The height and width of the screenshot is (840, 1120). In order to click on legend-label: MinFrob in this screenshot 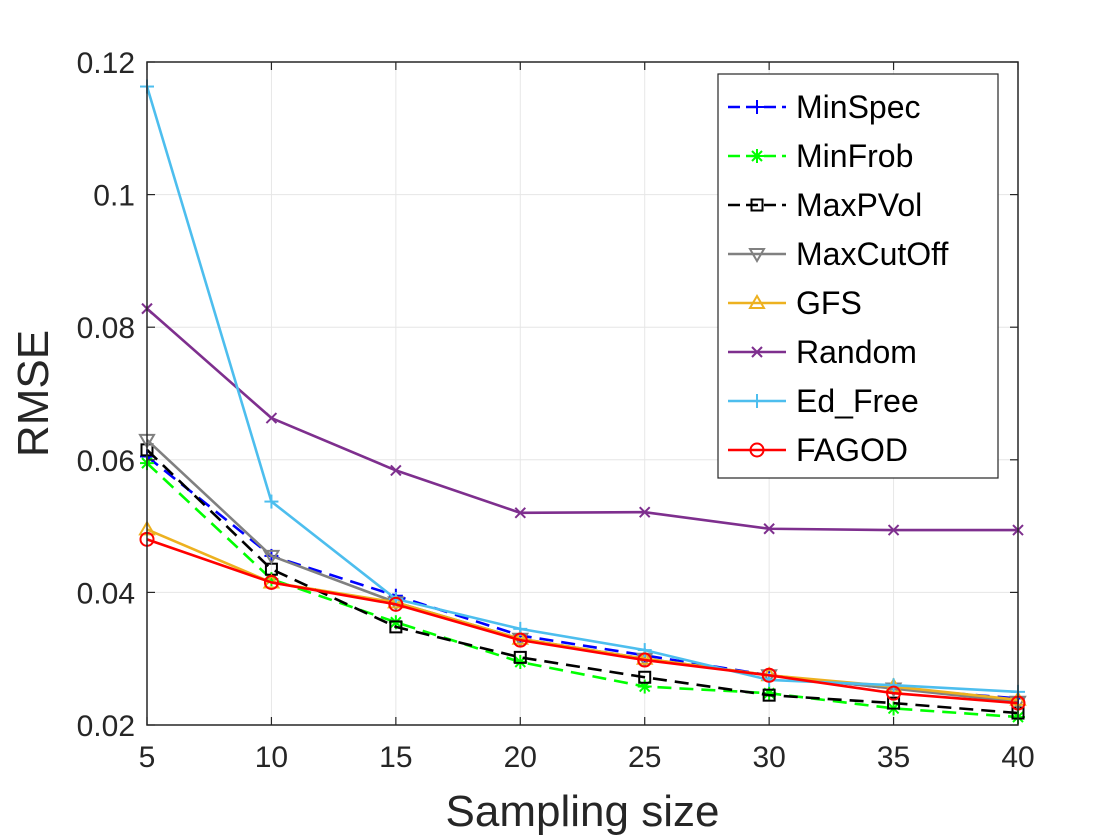, I will do `click(854, 156)`.